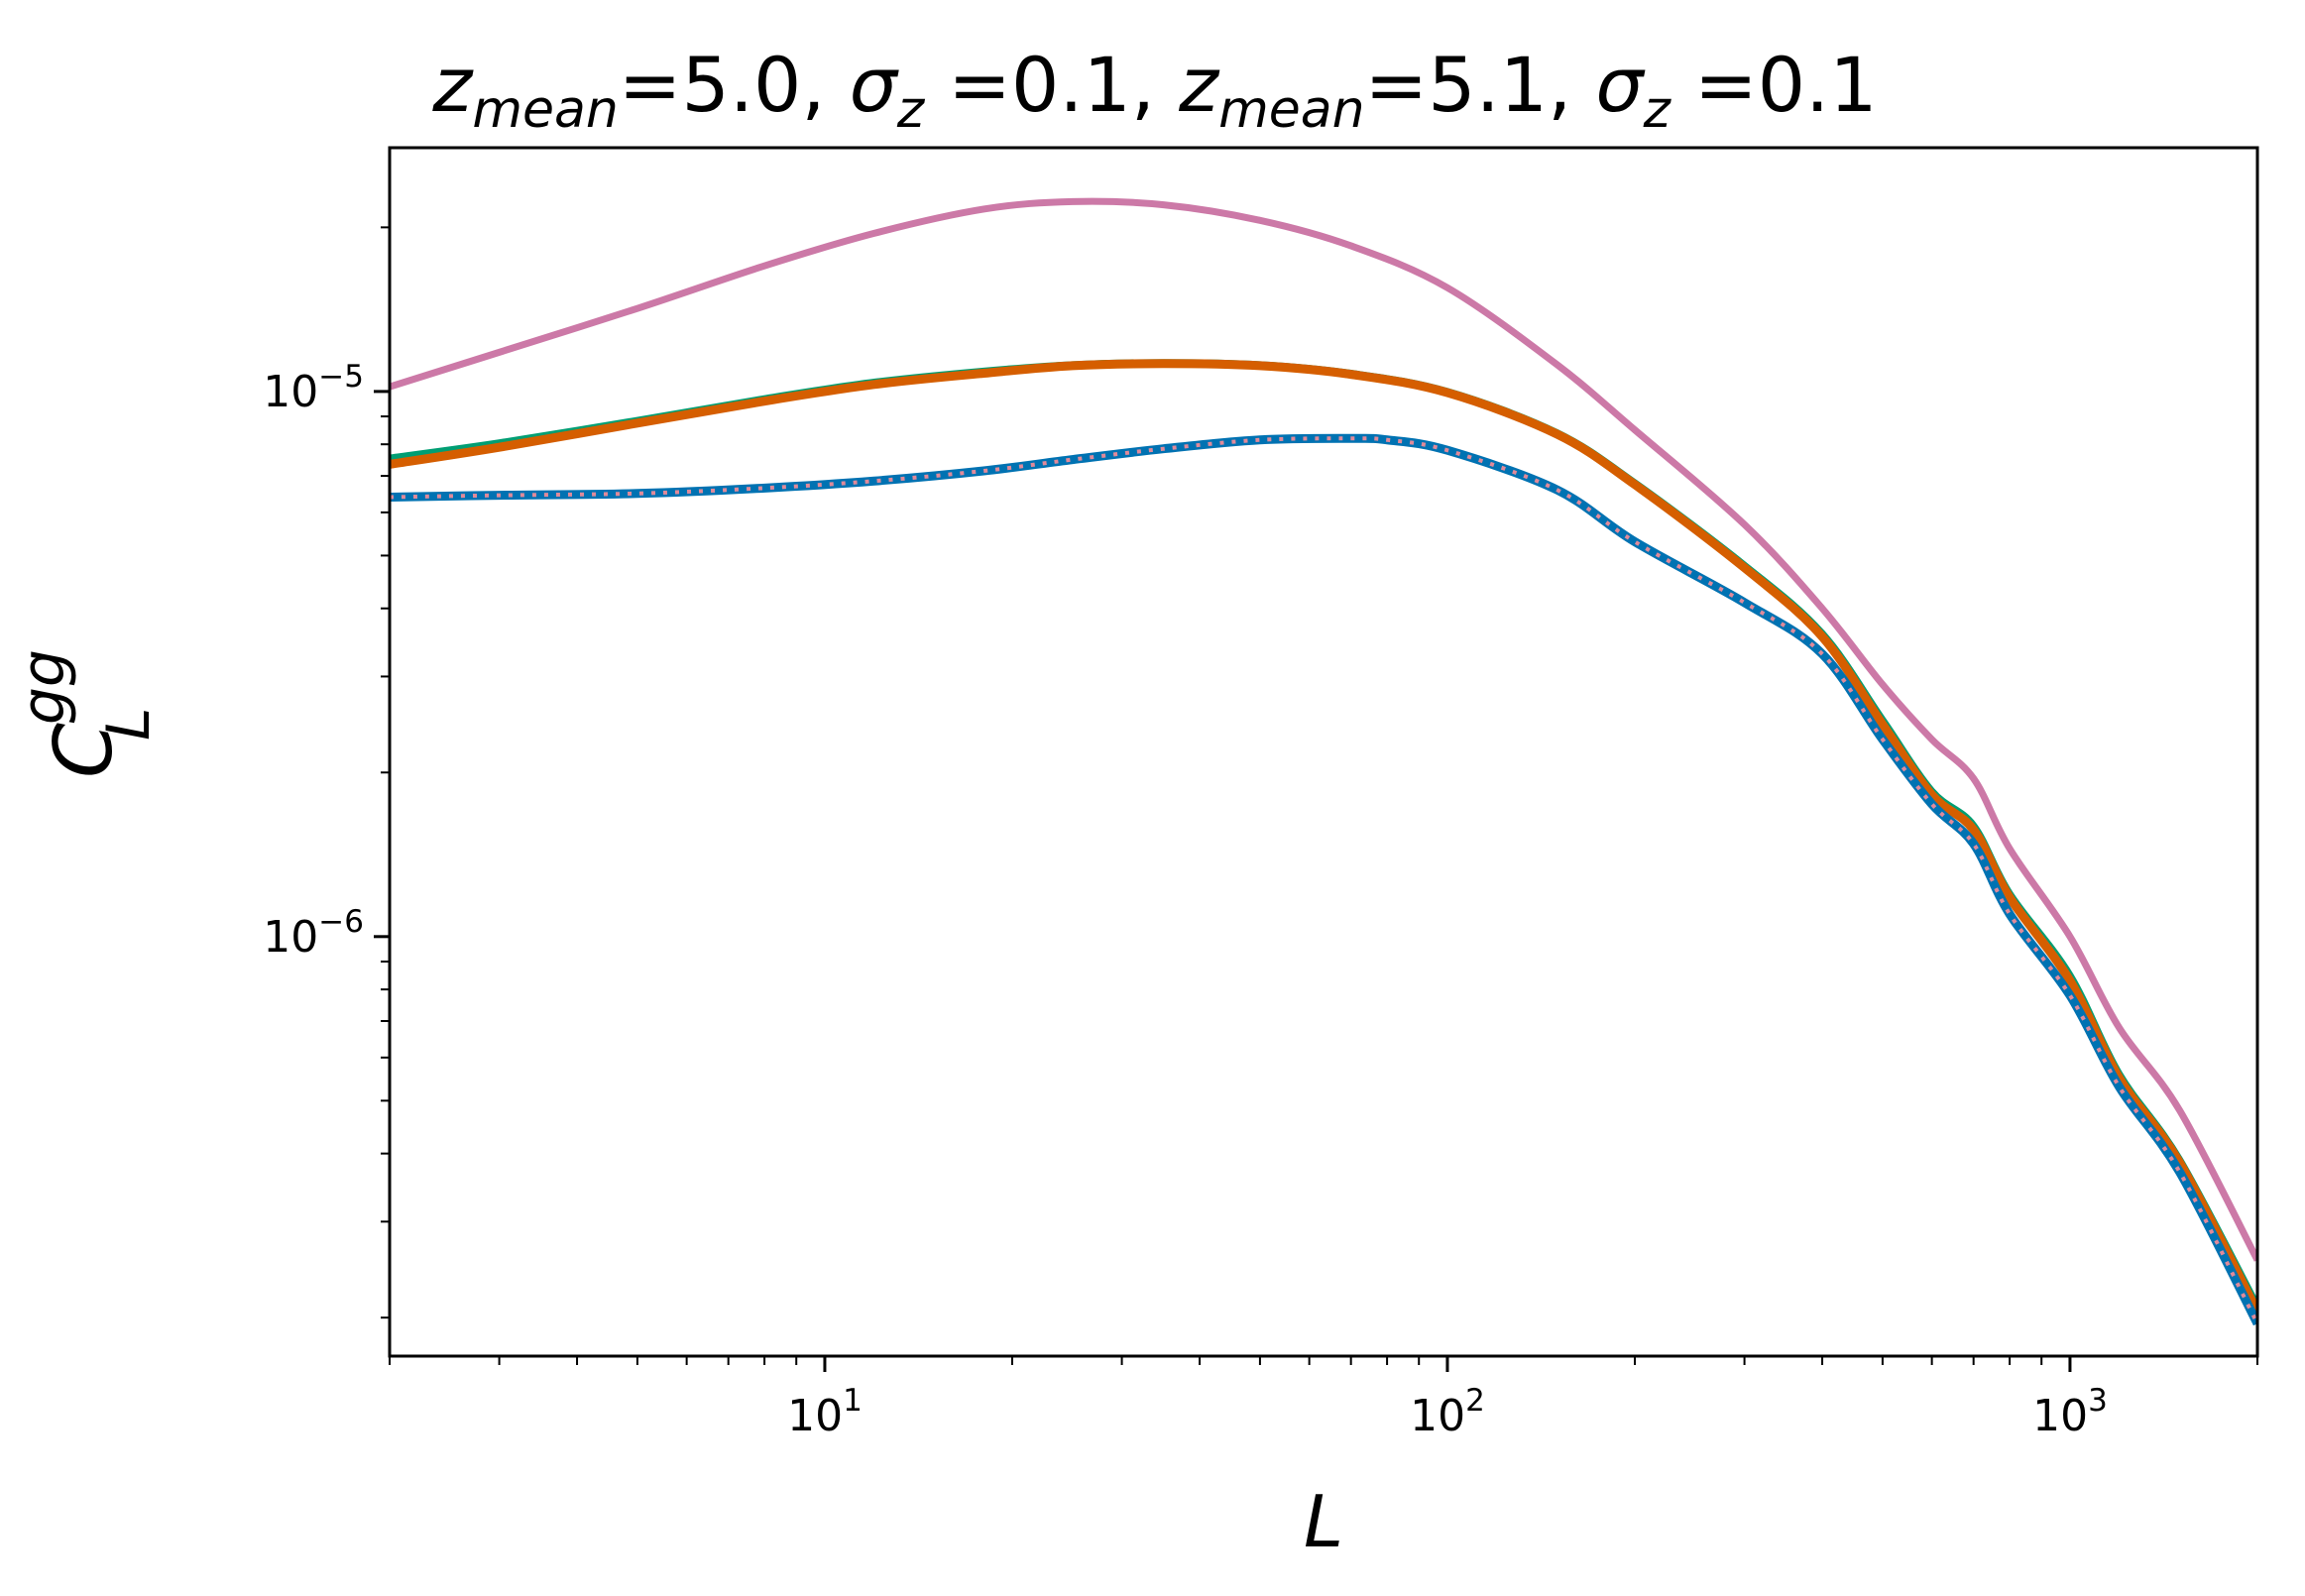  What do you see at coordinates (129, 725) in the screenshot?
I see `y-label-sub: L` at bounding box center [129, 725].